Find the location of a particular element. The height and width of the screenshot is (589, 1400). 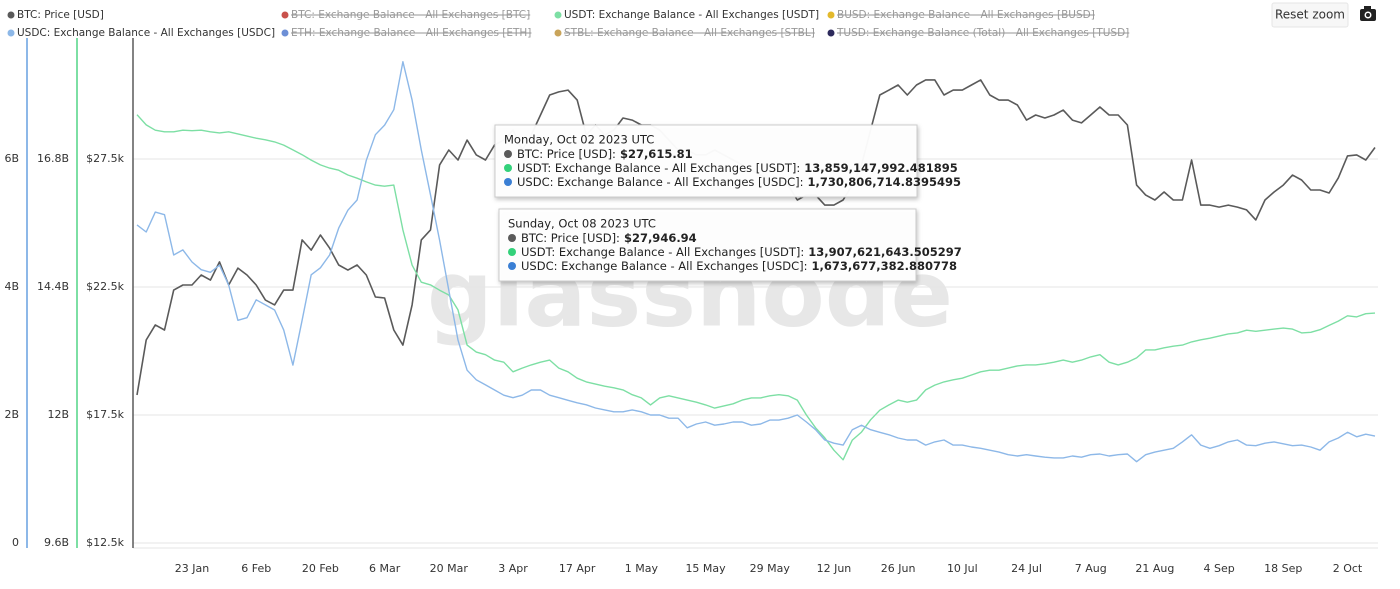

tooltip-value: 1,673,677,382.880778 is located at coordinates (885, 266).